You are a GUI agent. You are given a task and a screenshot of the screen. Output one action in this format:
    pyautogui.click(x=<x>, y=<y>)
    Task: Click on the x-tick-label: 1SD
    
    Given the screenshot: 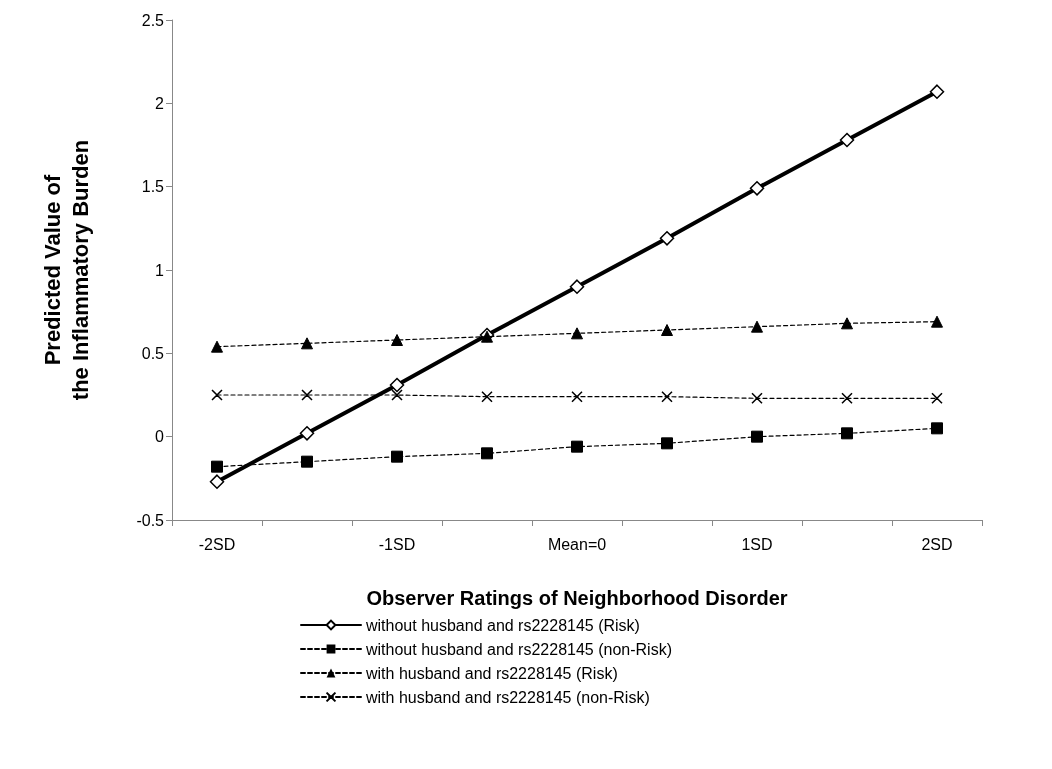 What is the action you would take?
    pyautogui.click(x=757, y=544)
    